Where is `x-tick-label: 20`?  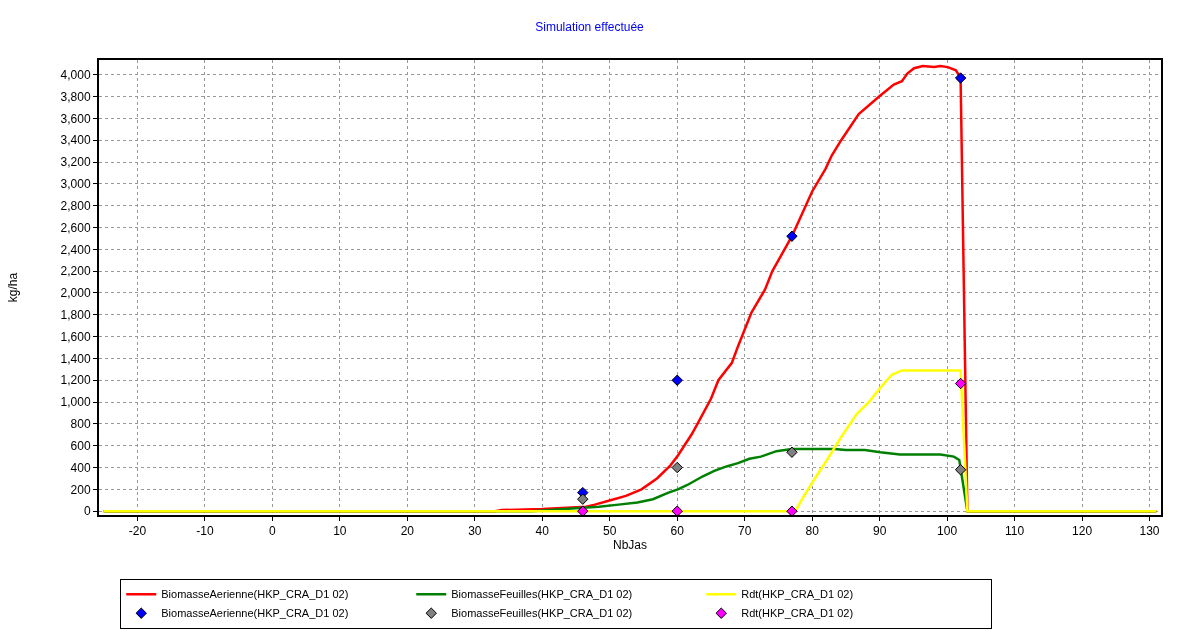 x-tick-label: 20 is located at coordinates (407, 531).